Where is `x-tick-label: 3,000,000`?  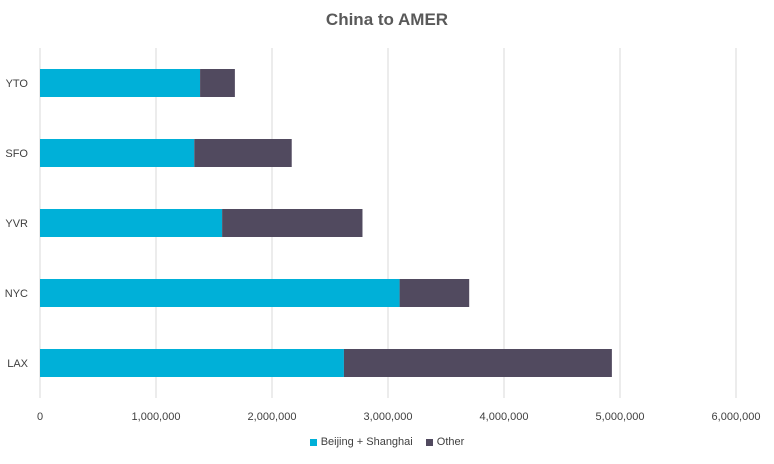
x-tick-label: 3,000,000 is located at coordinates (388, 417).